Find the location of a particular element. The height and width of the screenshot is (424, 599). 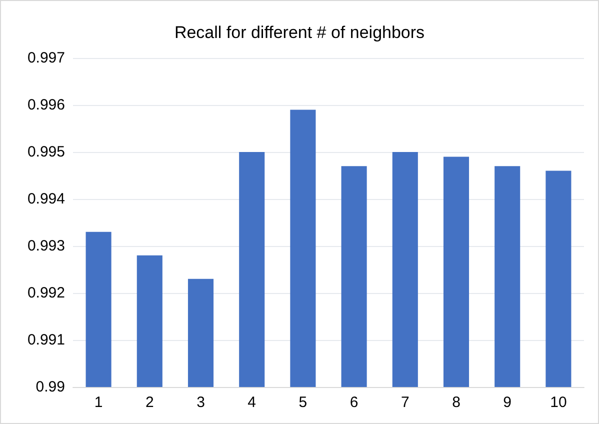

y-tick-label: 0.996 is located at coordinates (46, 105).